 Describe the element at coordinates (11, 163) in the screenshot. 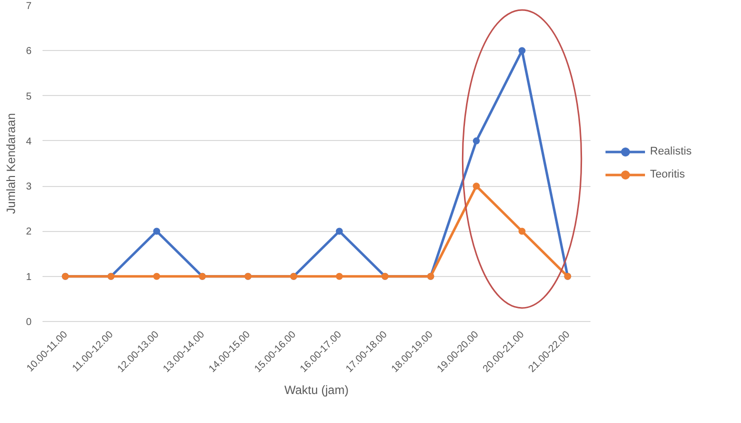

I see `y-axis-title: Jumlah Kendaraan` at that location.